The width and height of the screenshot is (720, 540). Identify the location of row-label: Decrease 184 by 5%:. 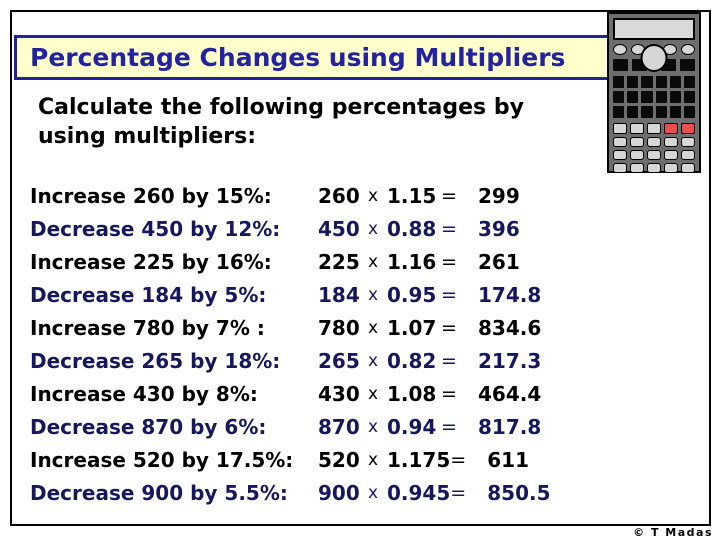
(148, 294).